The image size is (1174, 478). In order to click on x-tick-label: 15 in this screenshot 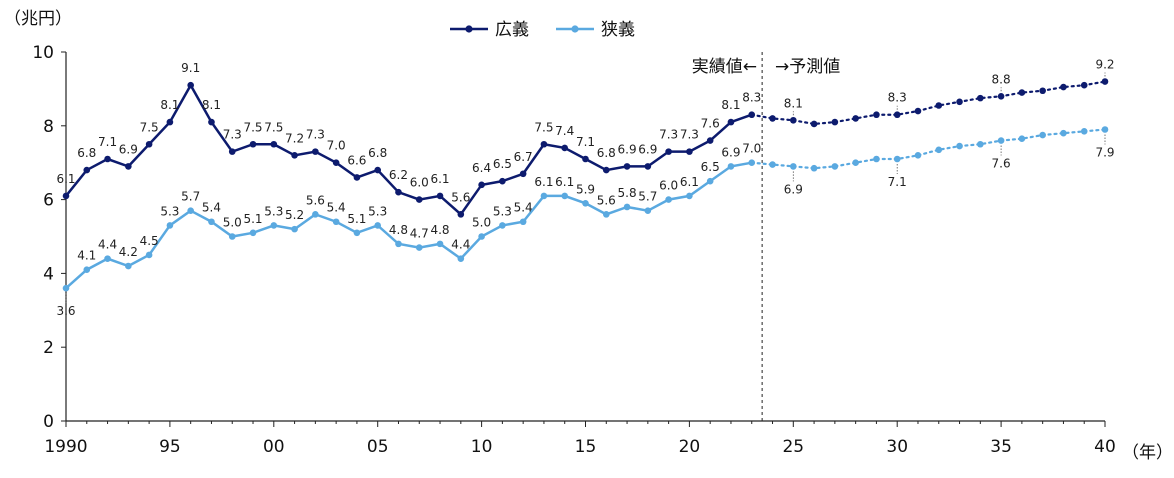, I will do `click(586, 447)`.